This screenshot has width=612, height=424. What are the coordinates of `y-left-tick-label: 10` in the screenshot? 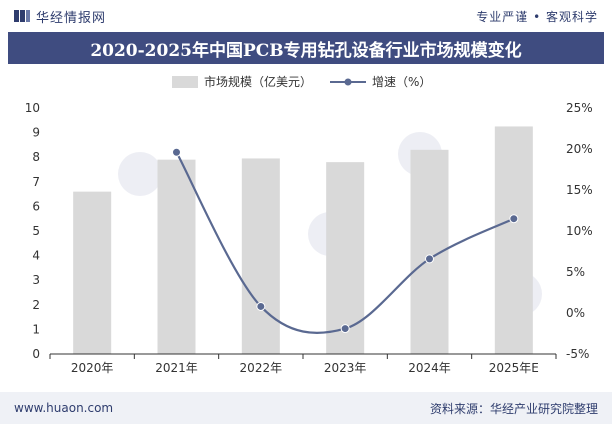 It's located at (32, 108).